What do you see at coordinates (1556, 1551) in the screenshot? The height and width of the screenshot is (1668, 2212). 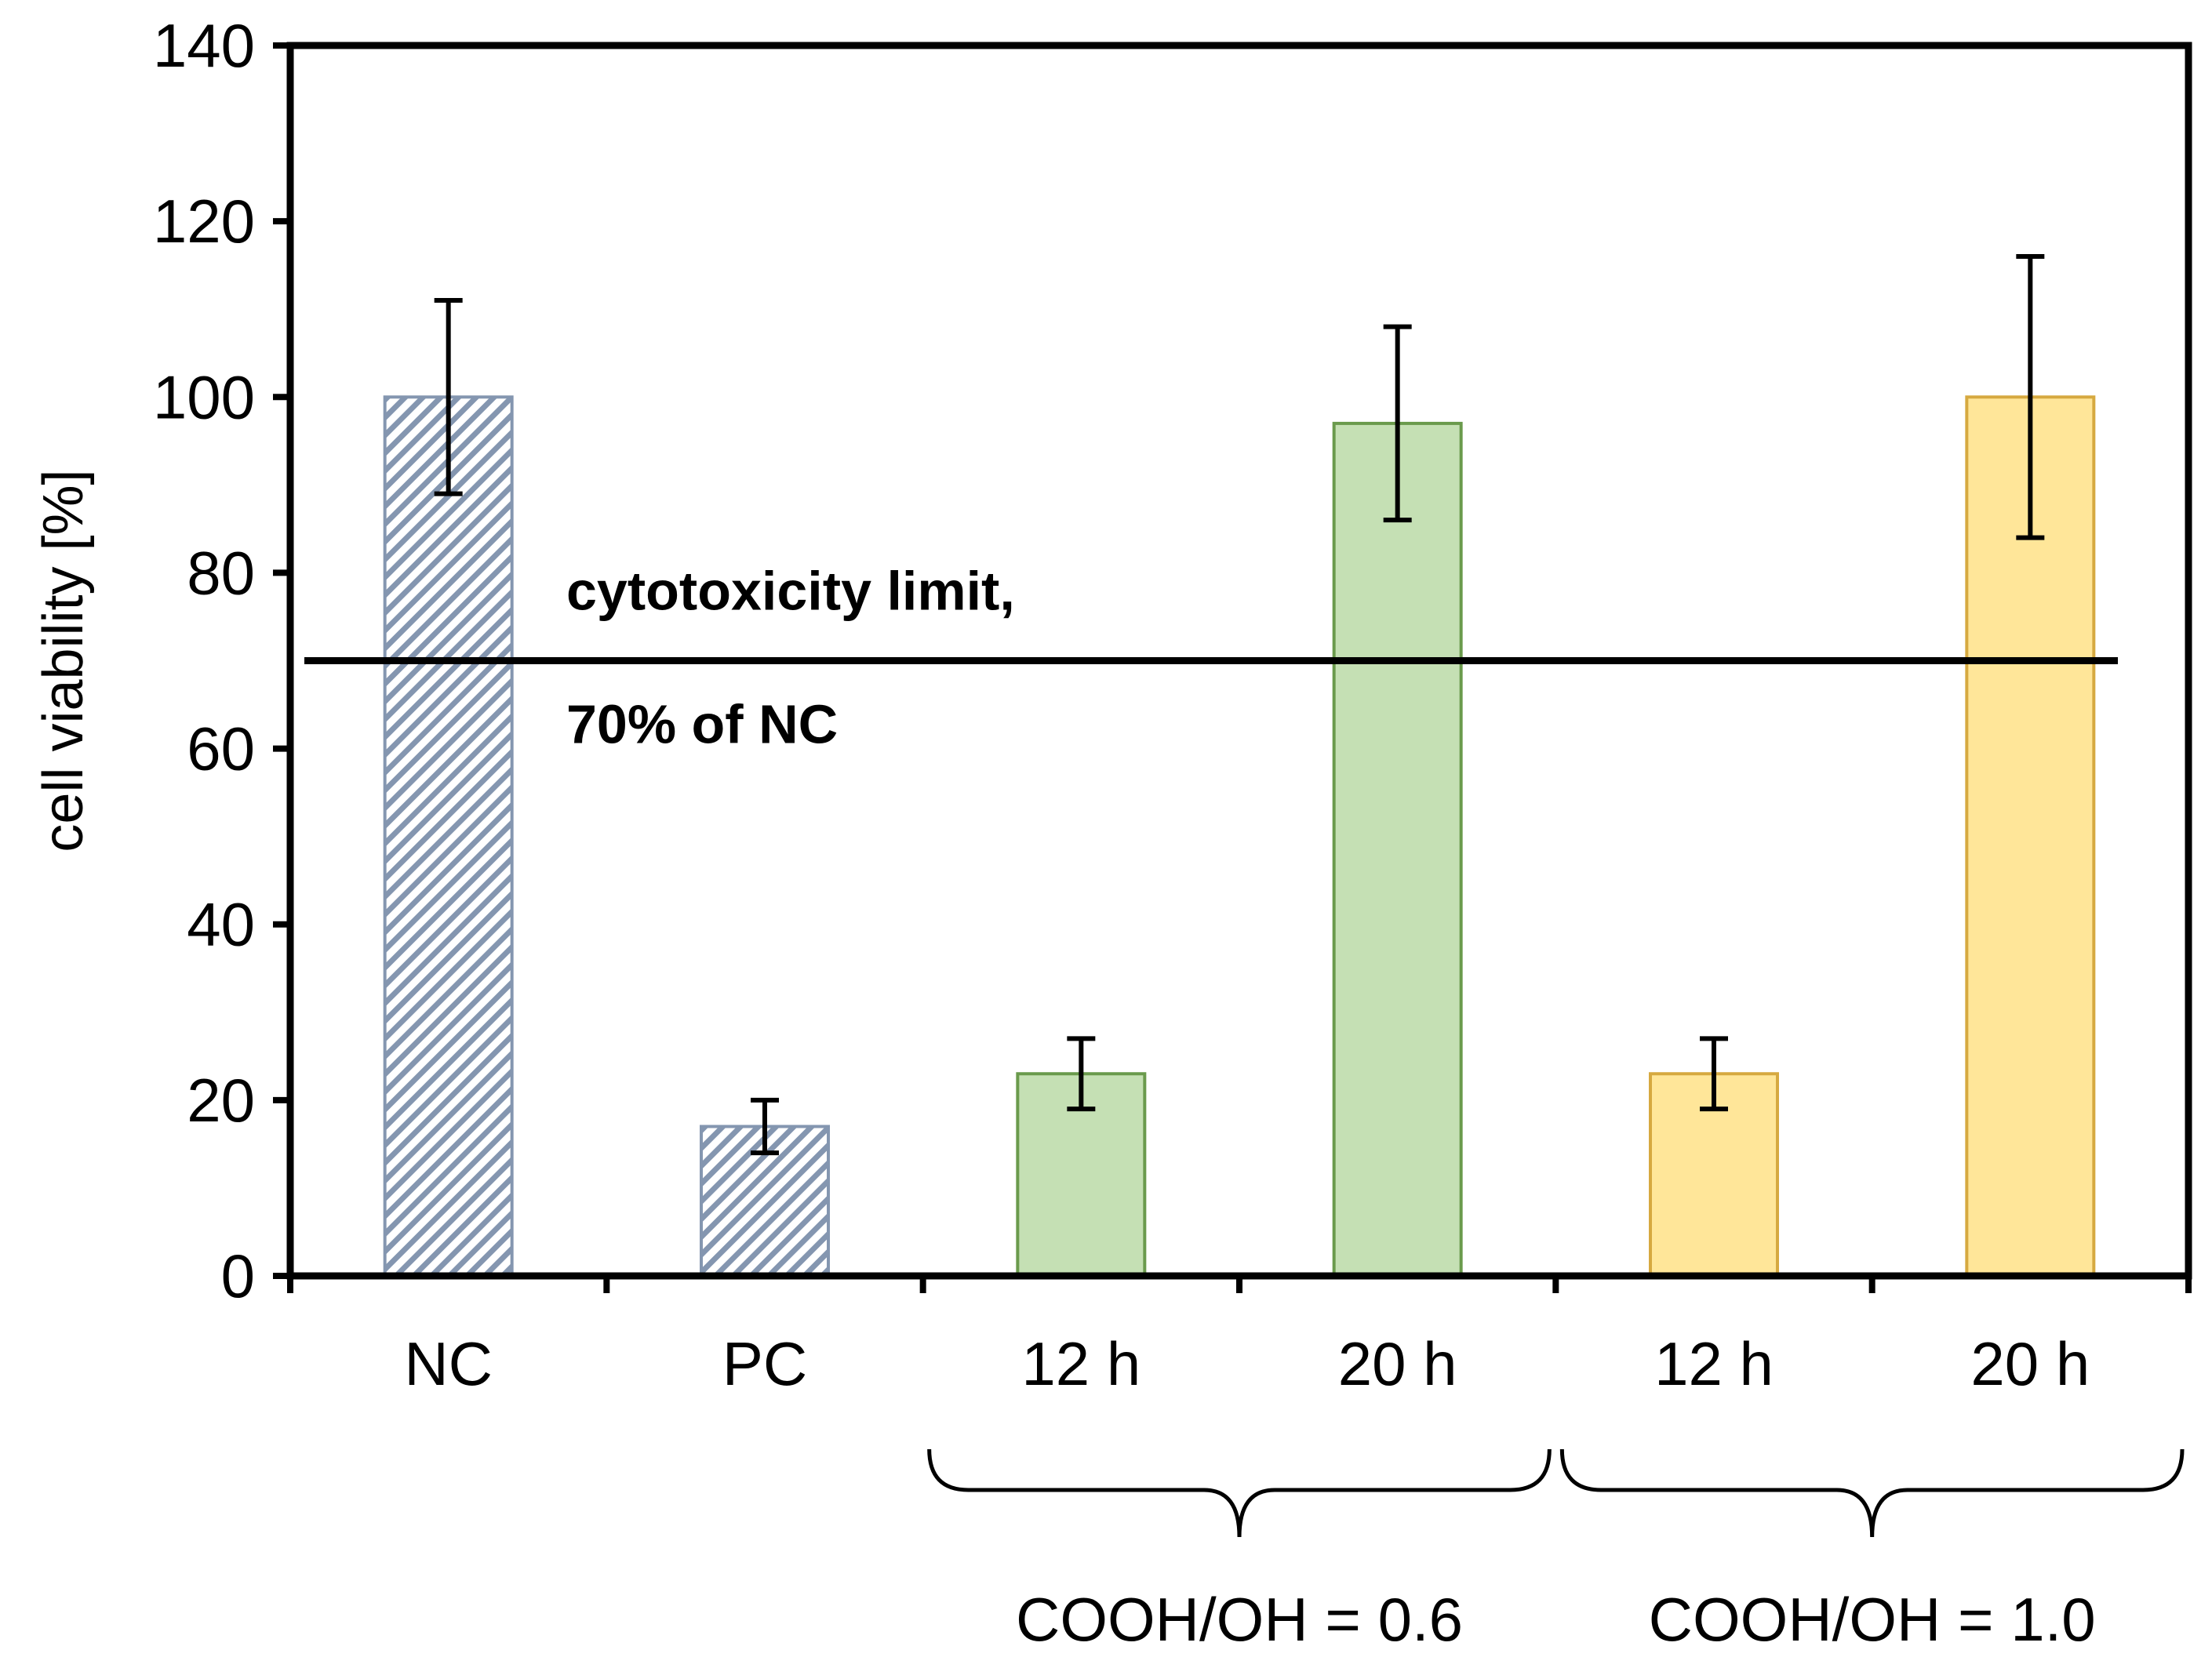 I see `group-braces: COOH/OH = 0.6 COOH/OH = 1.0` at bounding box center [1556, 1551].